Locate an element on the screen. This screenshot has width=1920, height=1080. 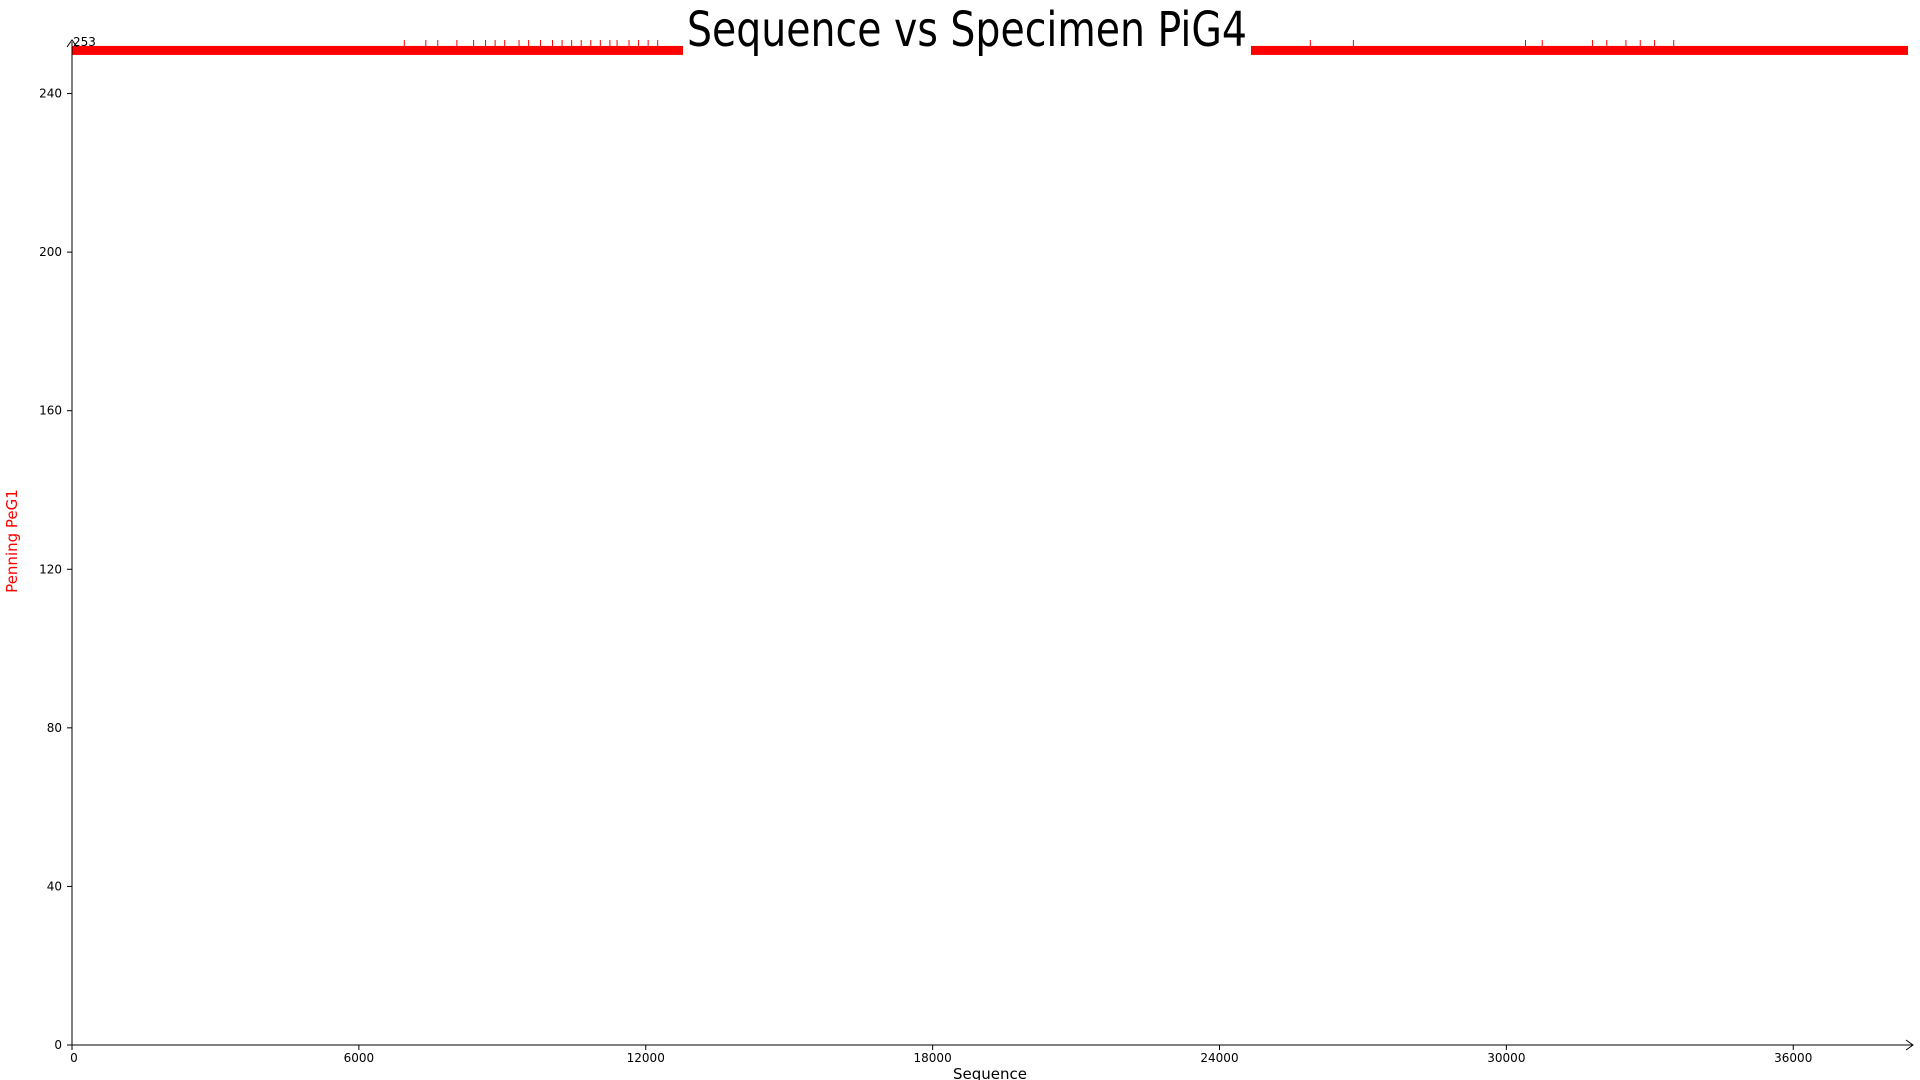
x-axis-arrow-icon is located at coordinates (1909, 1045).